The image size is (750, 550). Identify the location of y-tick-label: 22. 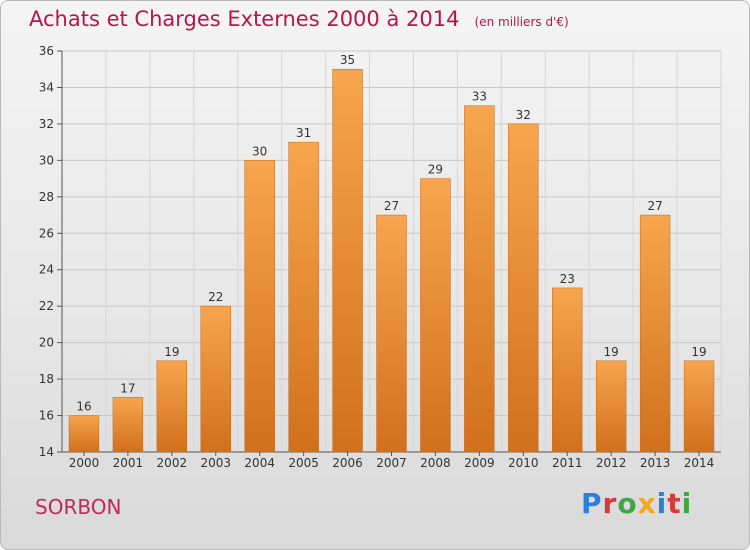
(46, 306).